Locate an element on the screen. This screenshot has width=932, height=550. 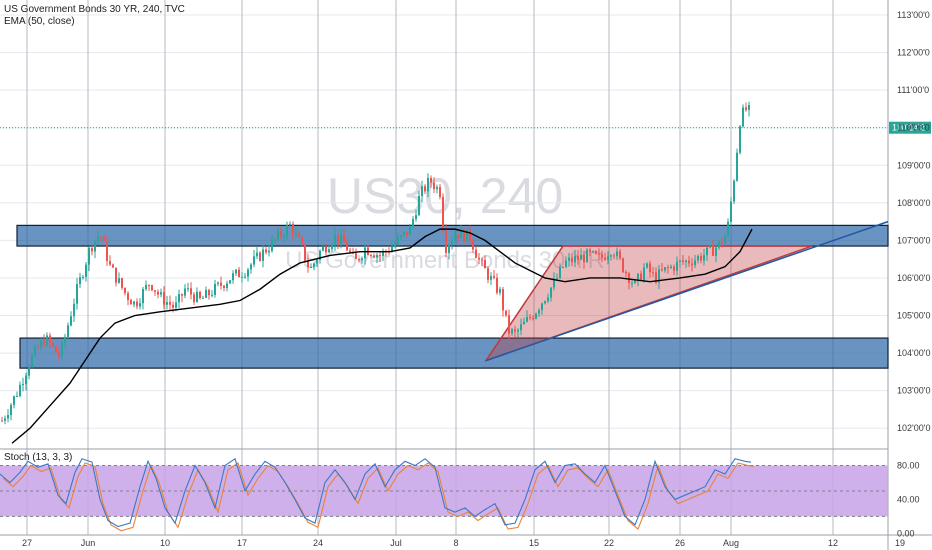
y-tick-label: 104'00'0 is located at coordinates (913, 353).